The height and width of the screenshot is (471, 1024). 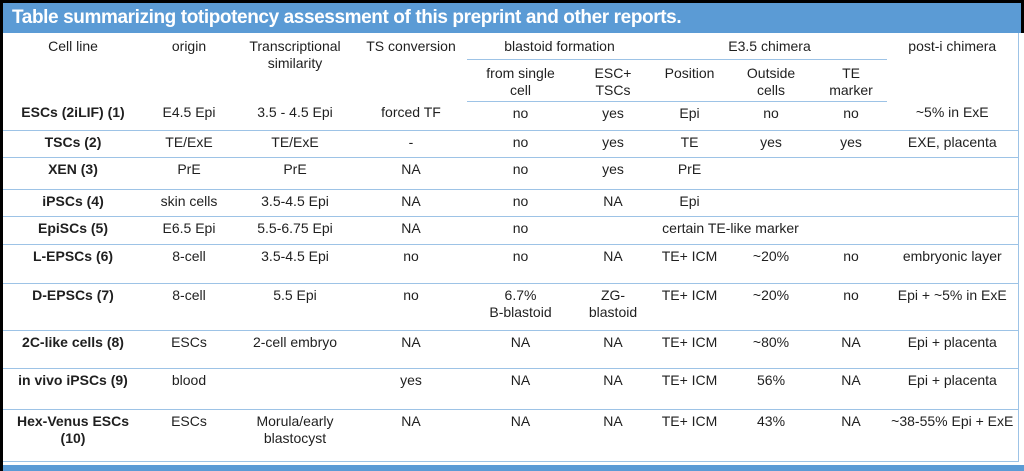 What do you see at coordinates (520, 388) in the screenshot?
I see `cell-from-single-cell: NA` at bounding box center [520, 388].